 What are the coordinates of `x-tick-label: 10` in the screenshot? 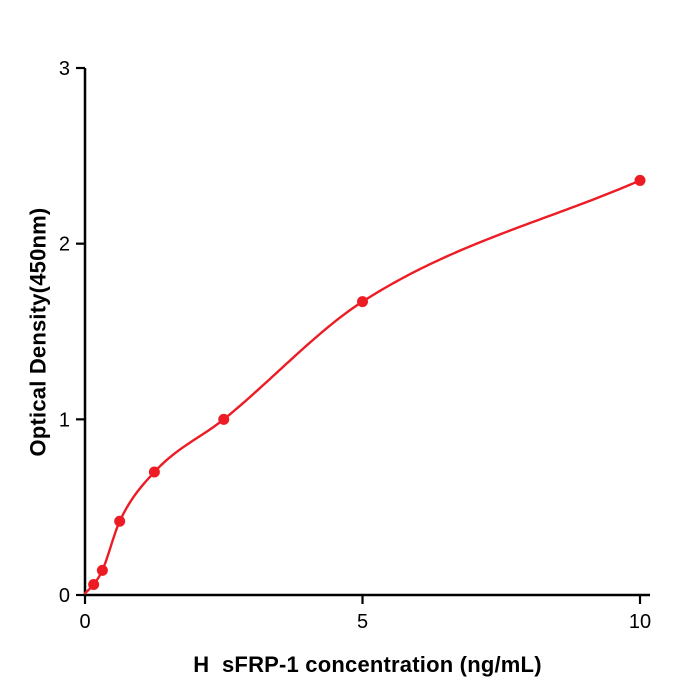 It's located at (640, 622).